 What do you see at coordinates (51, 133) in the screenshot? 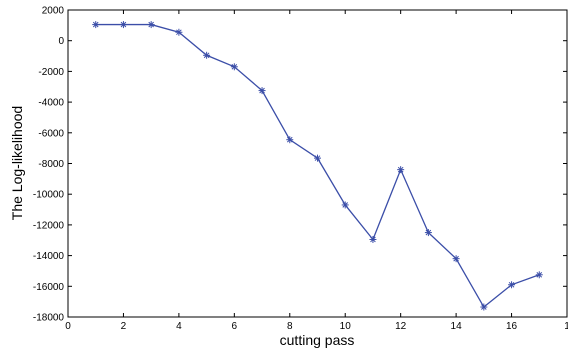
I see `y-tick-label: -6000` at bounding box center [51, 133].